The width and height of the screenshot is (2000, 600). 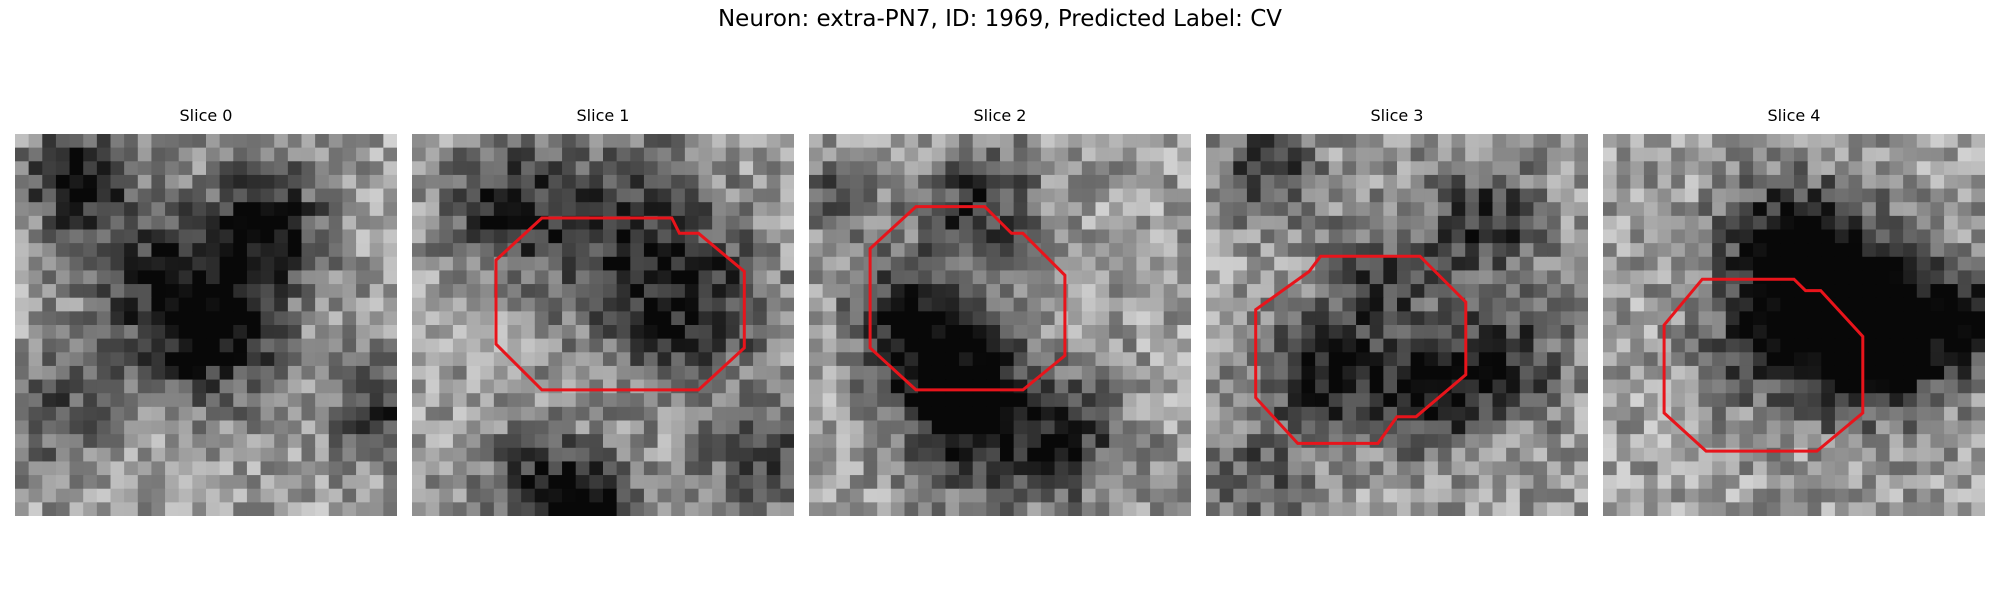 What do you see at coordinates (603, 115) in the screenshot?
I see `slice-title: Slice 1` at bounding box center [603, 115].